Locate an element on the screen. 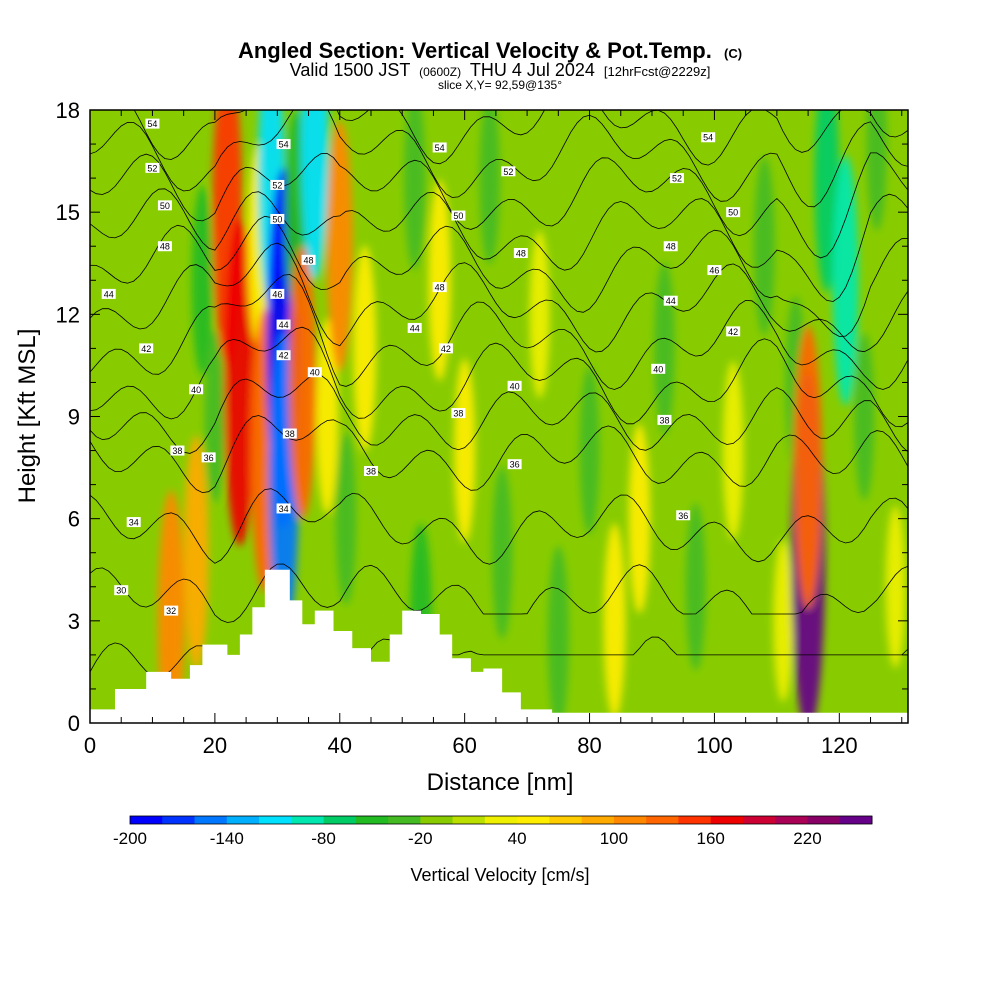 This screenshot has height=1005, width=1000. x-tick-label: 60 is located at coordinates (464, 745).